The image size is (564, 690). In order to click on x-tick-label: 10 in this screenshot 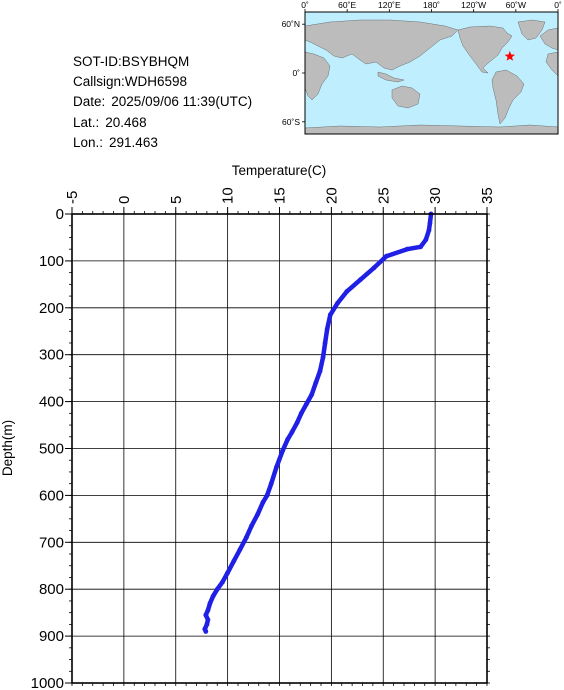, I will do `click(228, 195)`.